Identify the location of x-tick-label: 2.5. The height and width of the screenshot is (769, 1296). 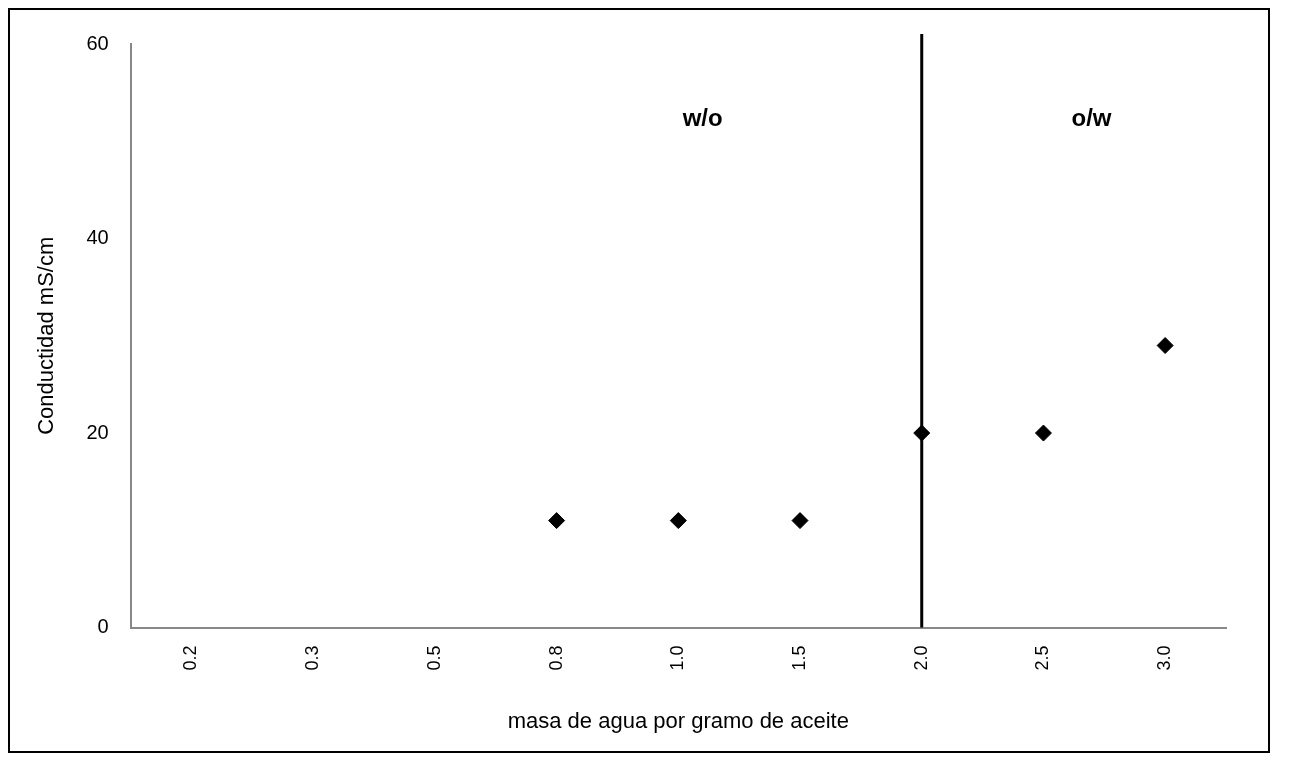
(1042, 658).